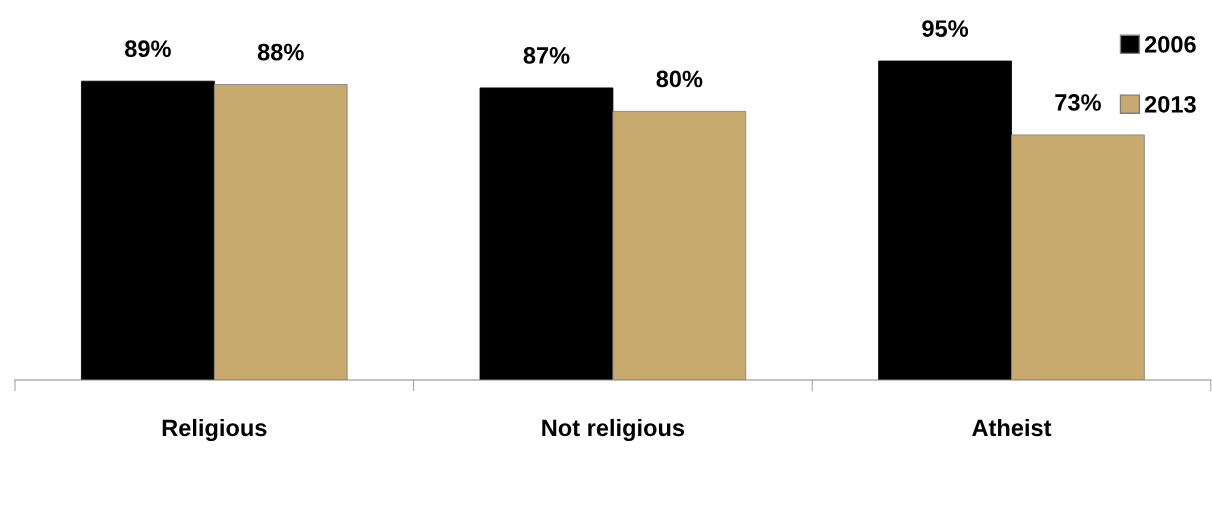 Image resolution: width=1212 pixels, height=507 pixels. I want to click on data-label: 80%, so click(679, 79).